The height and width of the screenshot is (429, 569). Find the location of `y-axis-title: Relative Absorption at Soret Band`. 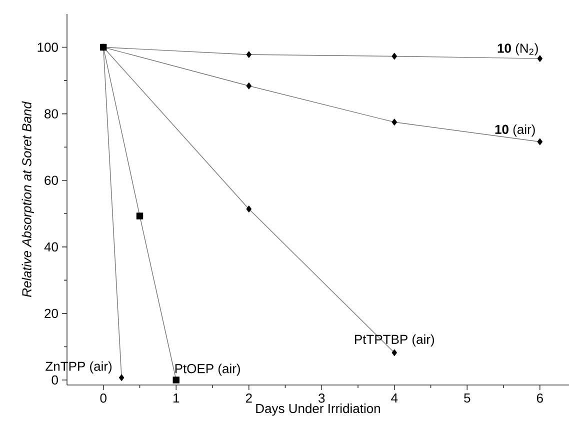

y-axis-title: Relative Absorption at Soret Band is located at coordinates (28, 199).